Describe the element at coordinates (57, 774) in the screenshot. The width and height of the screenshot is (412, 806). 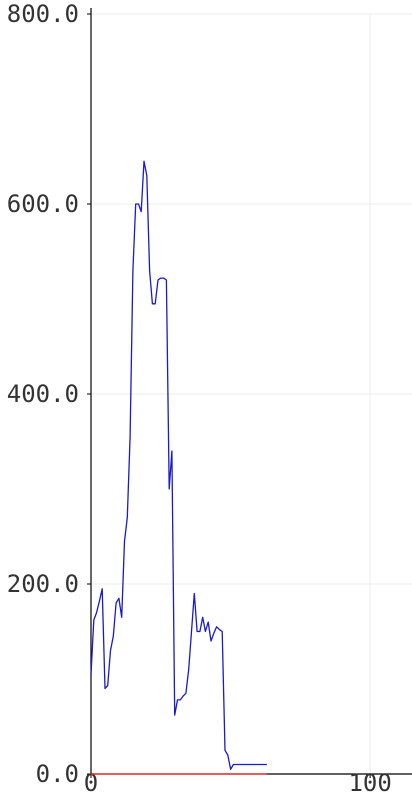
I see `y-tick-label: 0.0` at that location.